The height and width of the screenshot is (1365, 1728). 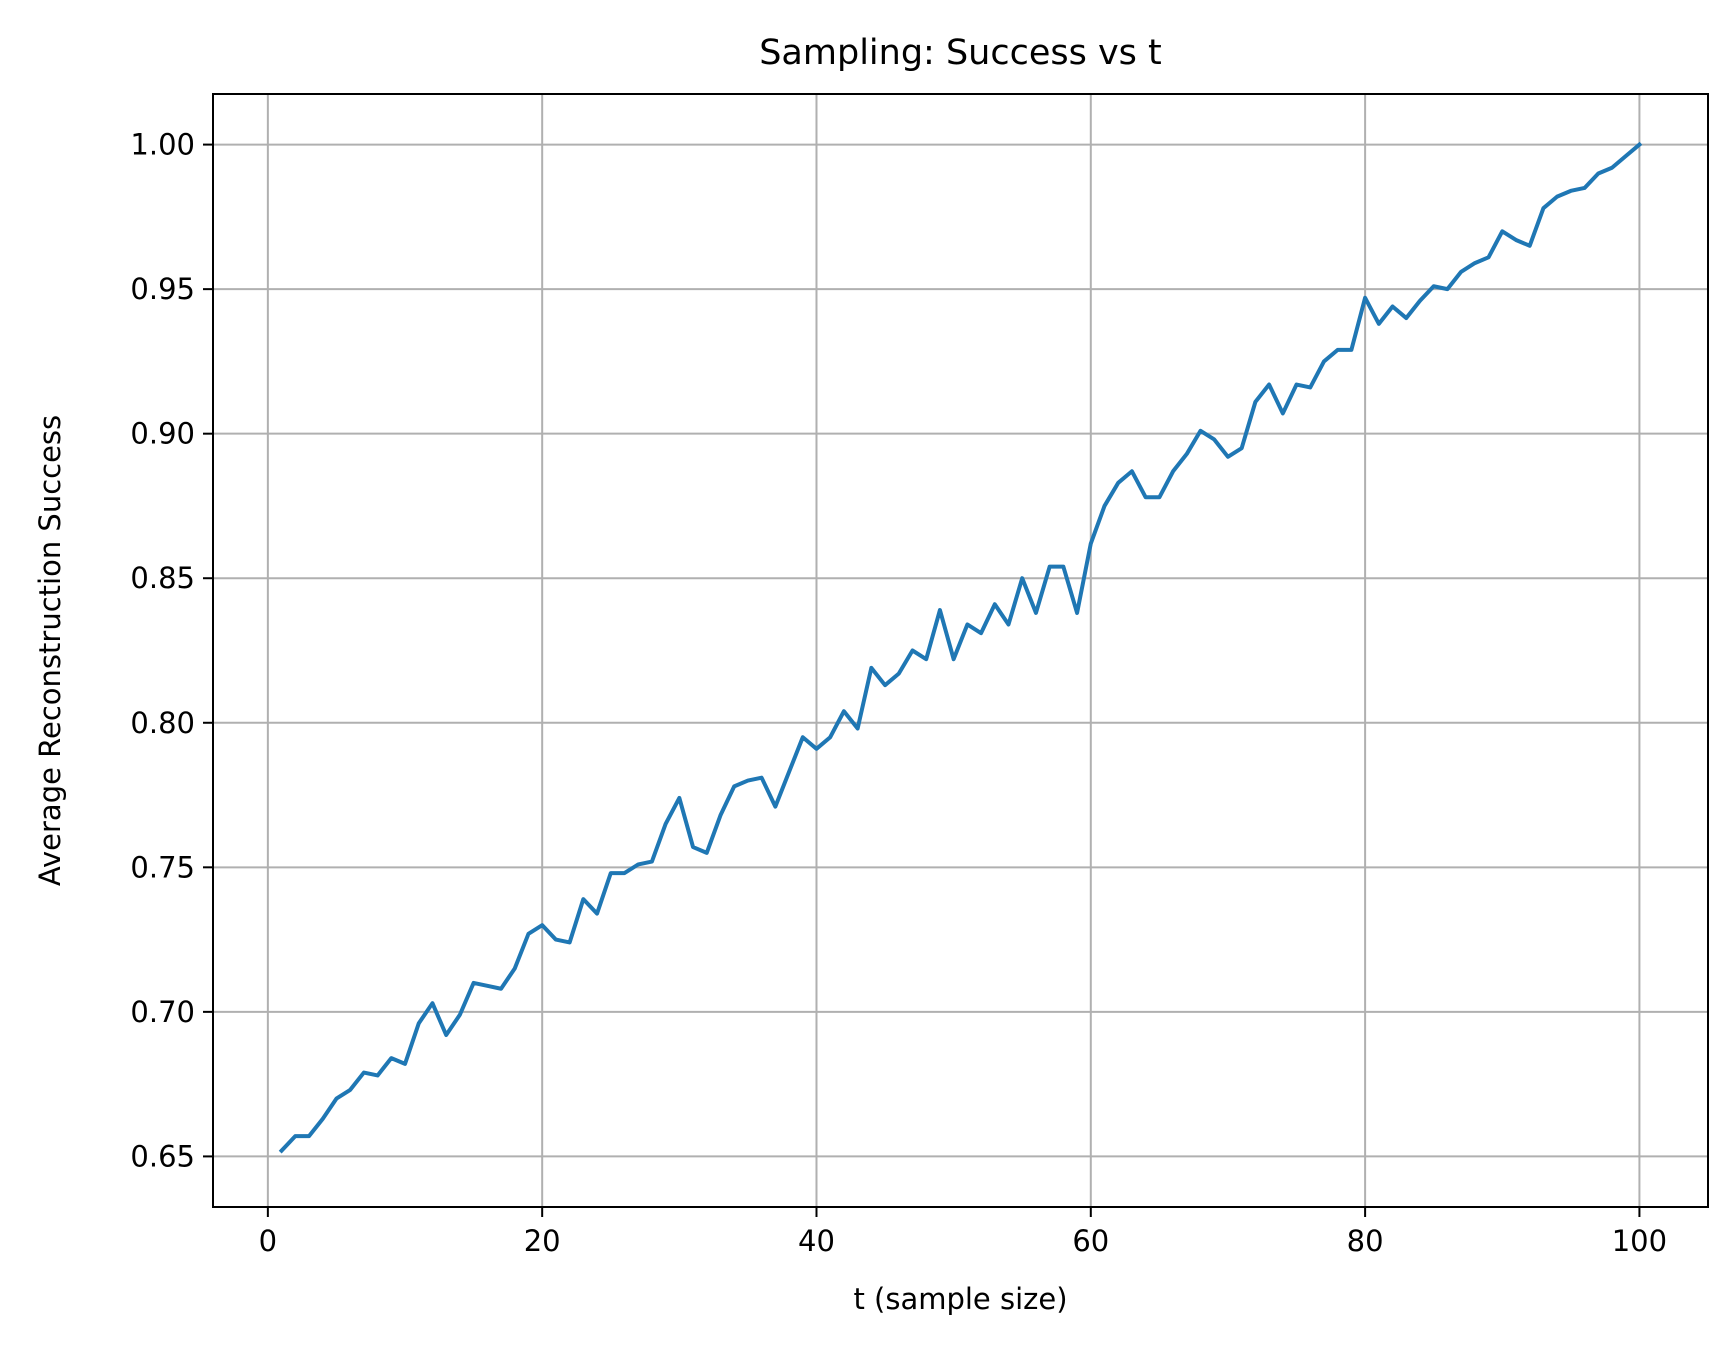 I want to click on x-tick-label: 0, so click(x=268, y=1241).